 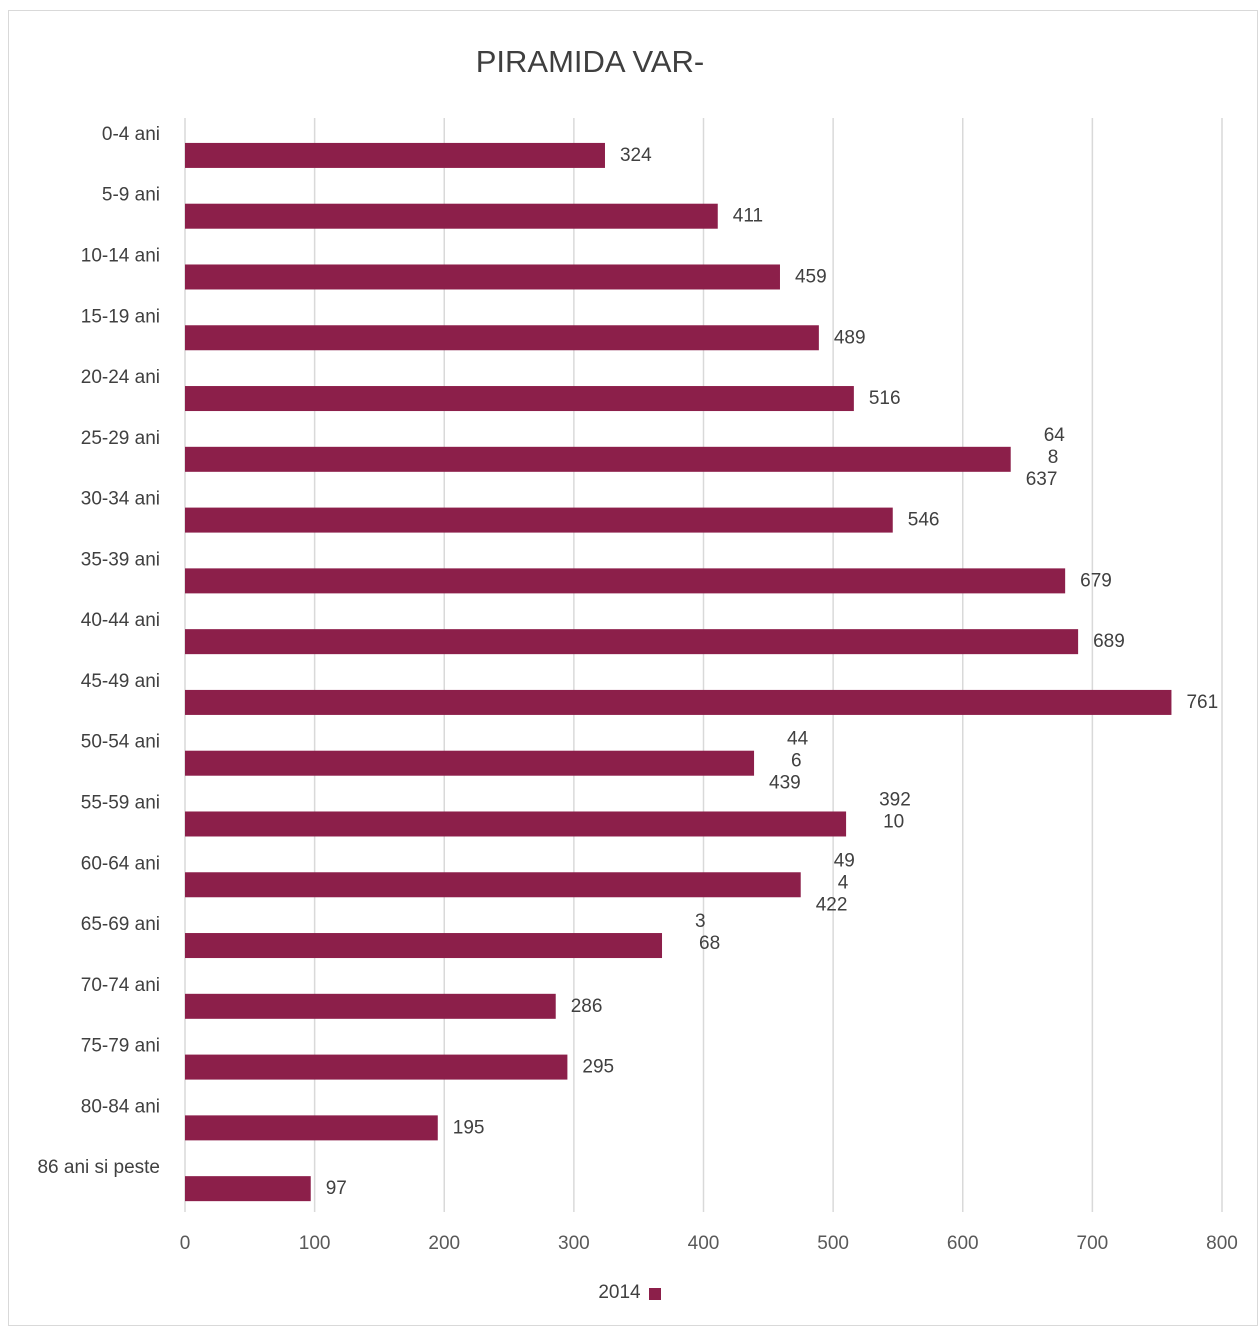 I want to click on data-label: 3, so click(x=700, y=921).